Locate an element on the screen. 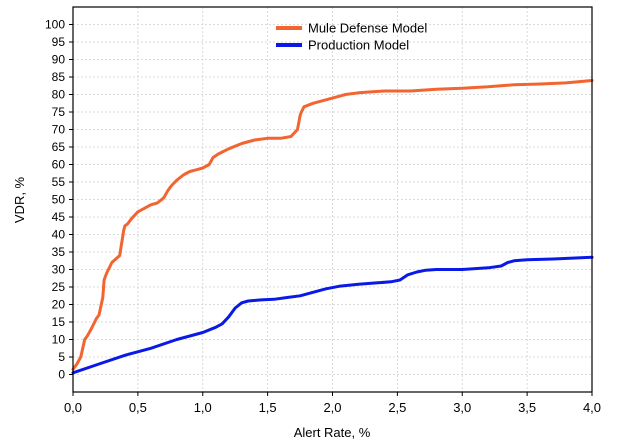 Image resolution: width=618 pixels, height=440 pixels. y-tick-label: 80 is located at coordinates (59, 95).